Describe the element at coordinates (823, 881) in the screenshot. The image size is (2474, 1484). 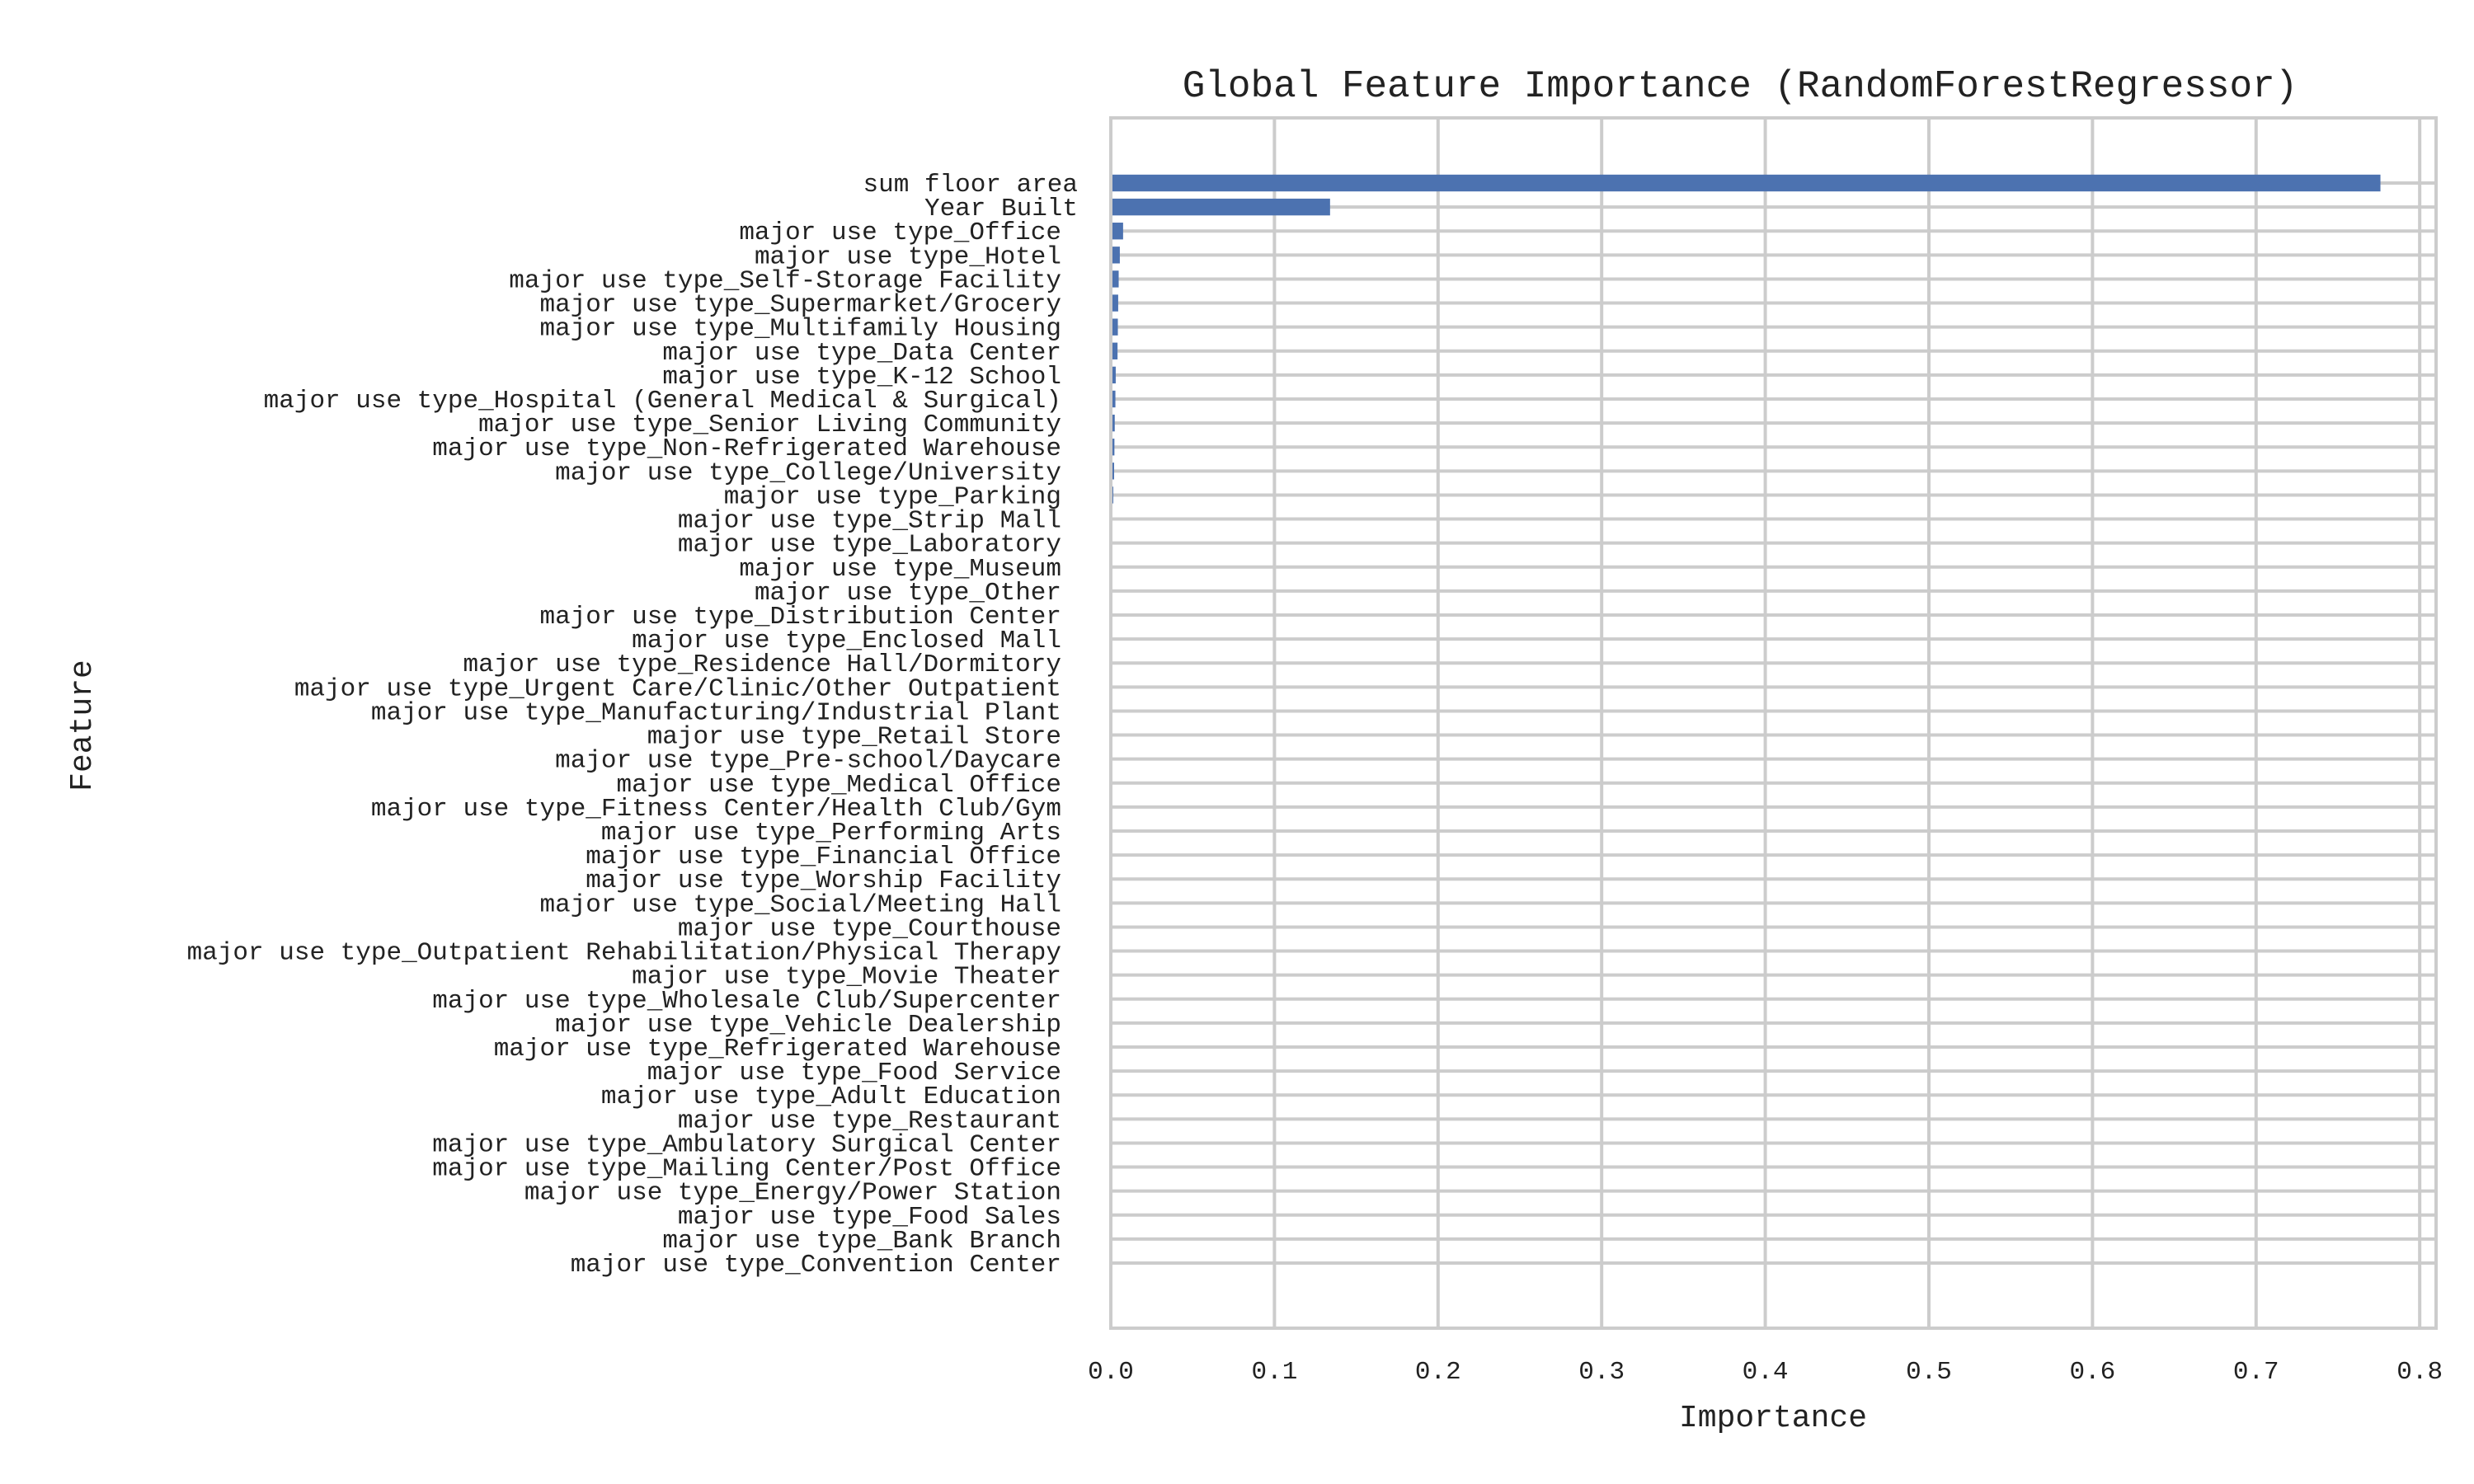
I see `feature-label: major use type_Worship Facility` at that location.